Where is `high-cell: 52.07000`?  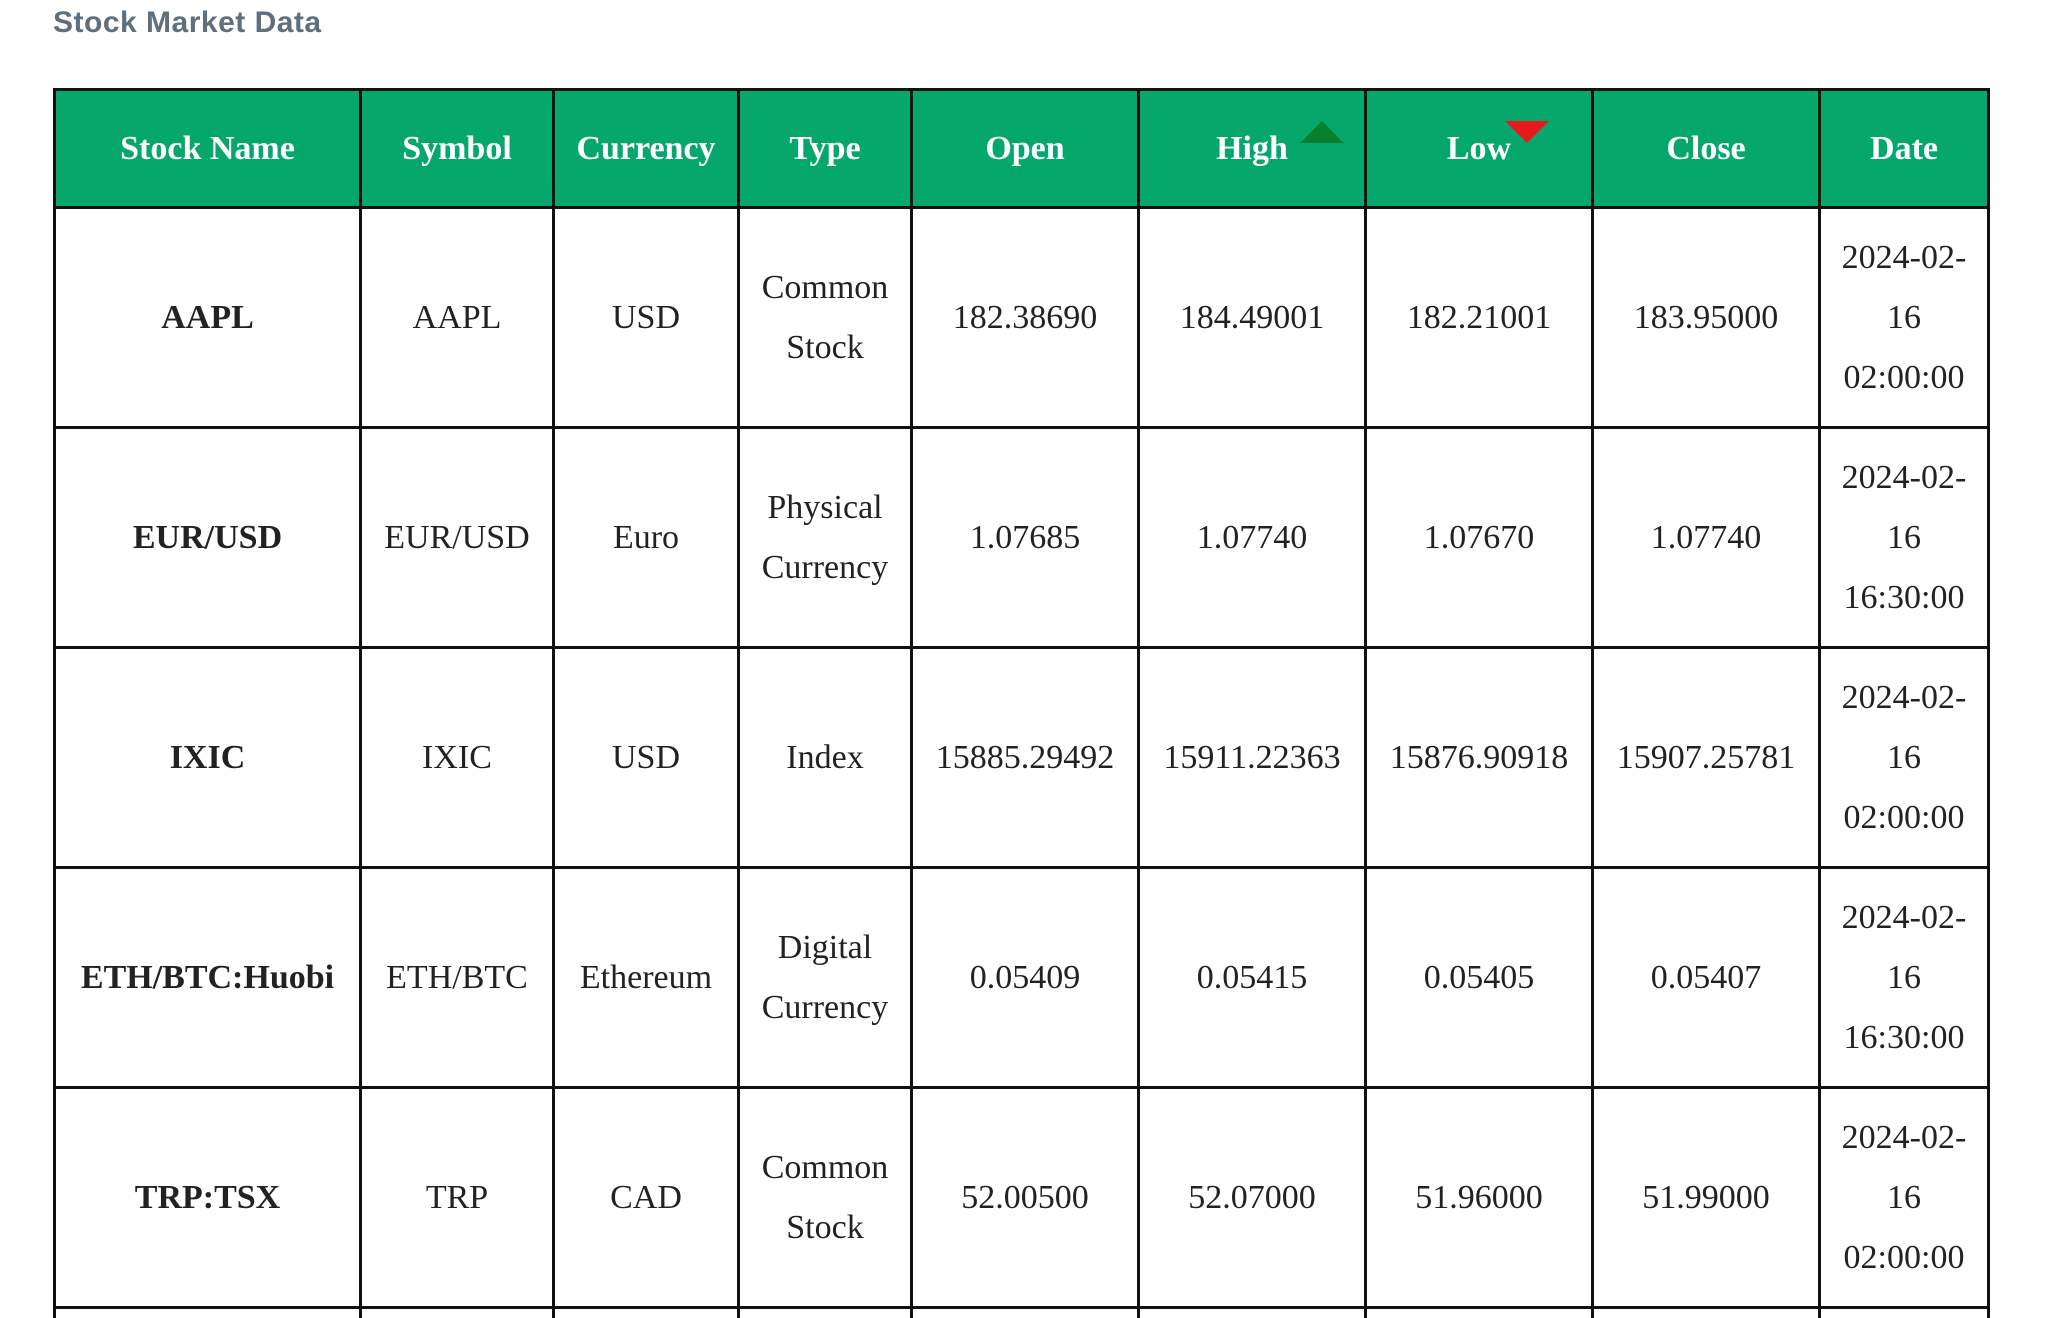
high-cell: 52.07000 is located at coordinates (1252, 1197).